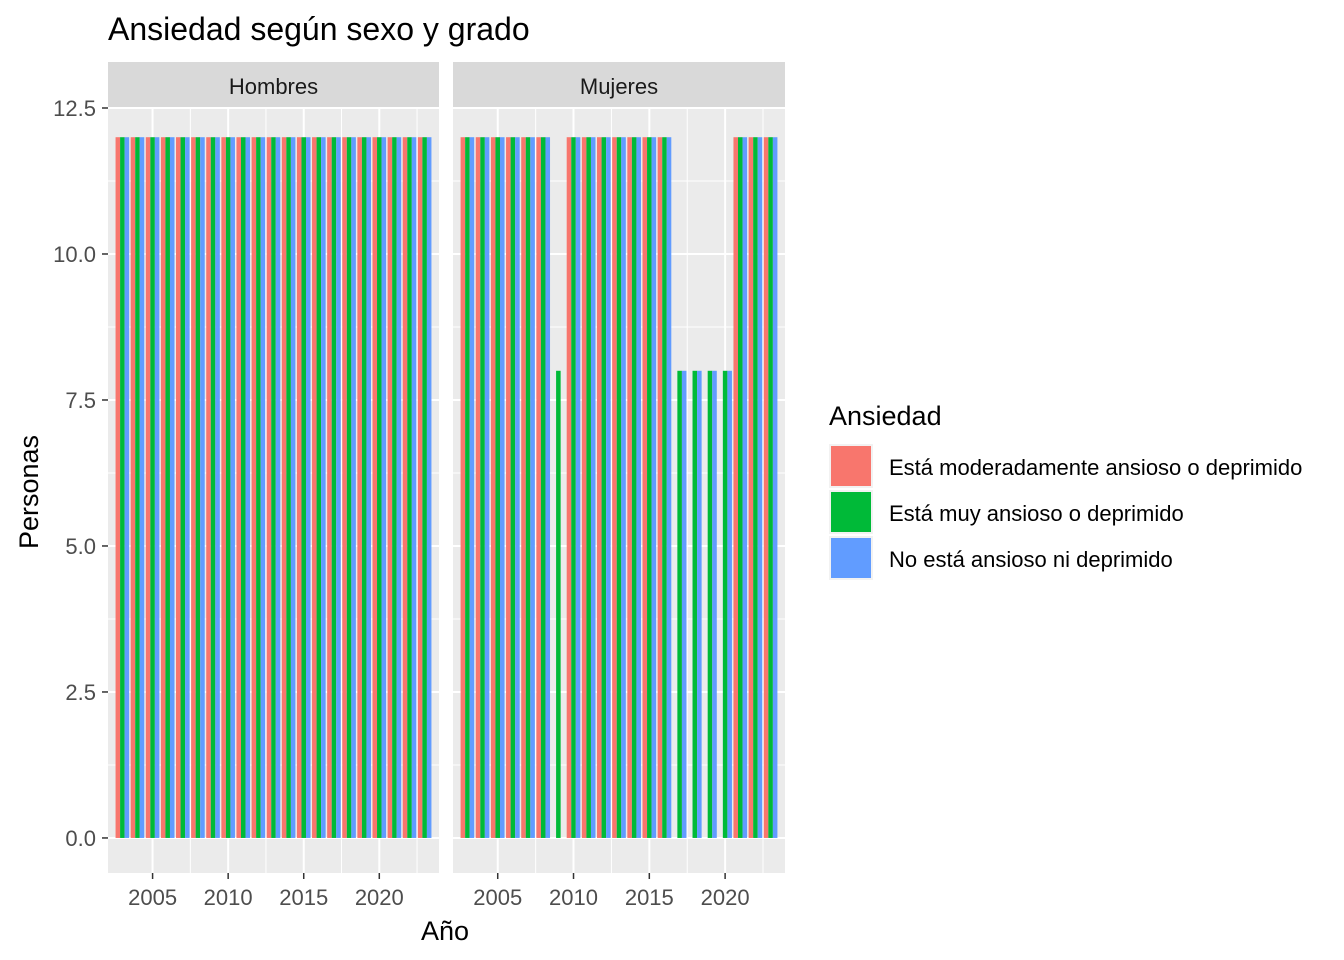 This screenshot has height=960, width=1344. I want to click on legend-label: Está moderadamente ansioso o deprimido, so click(1095, 467).